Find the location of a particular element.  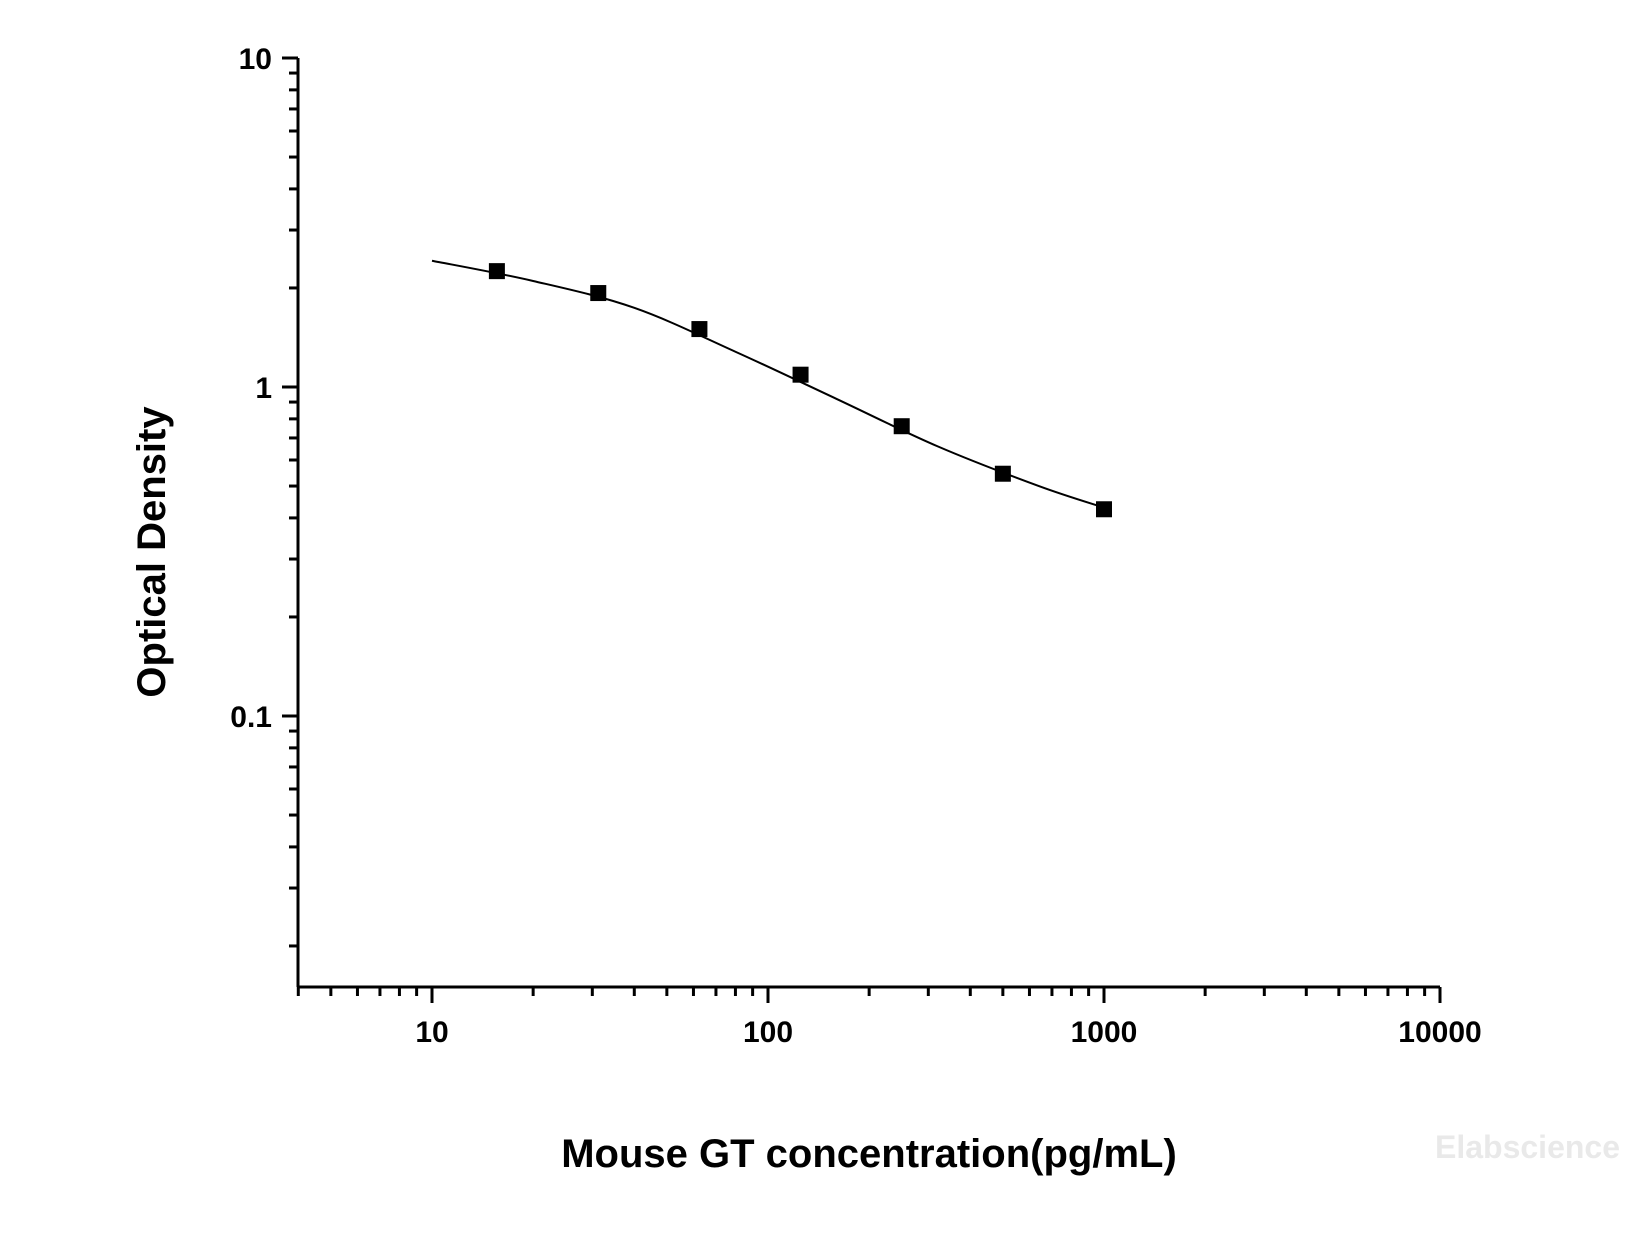

x-ticks is located at coordinates (869, 995).